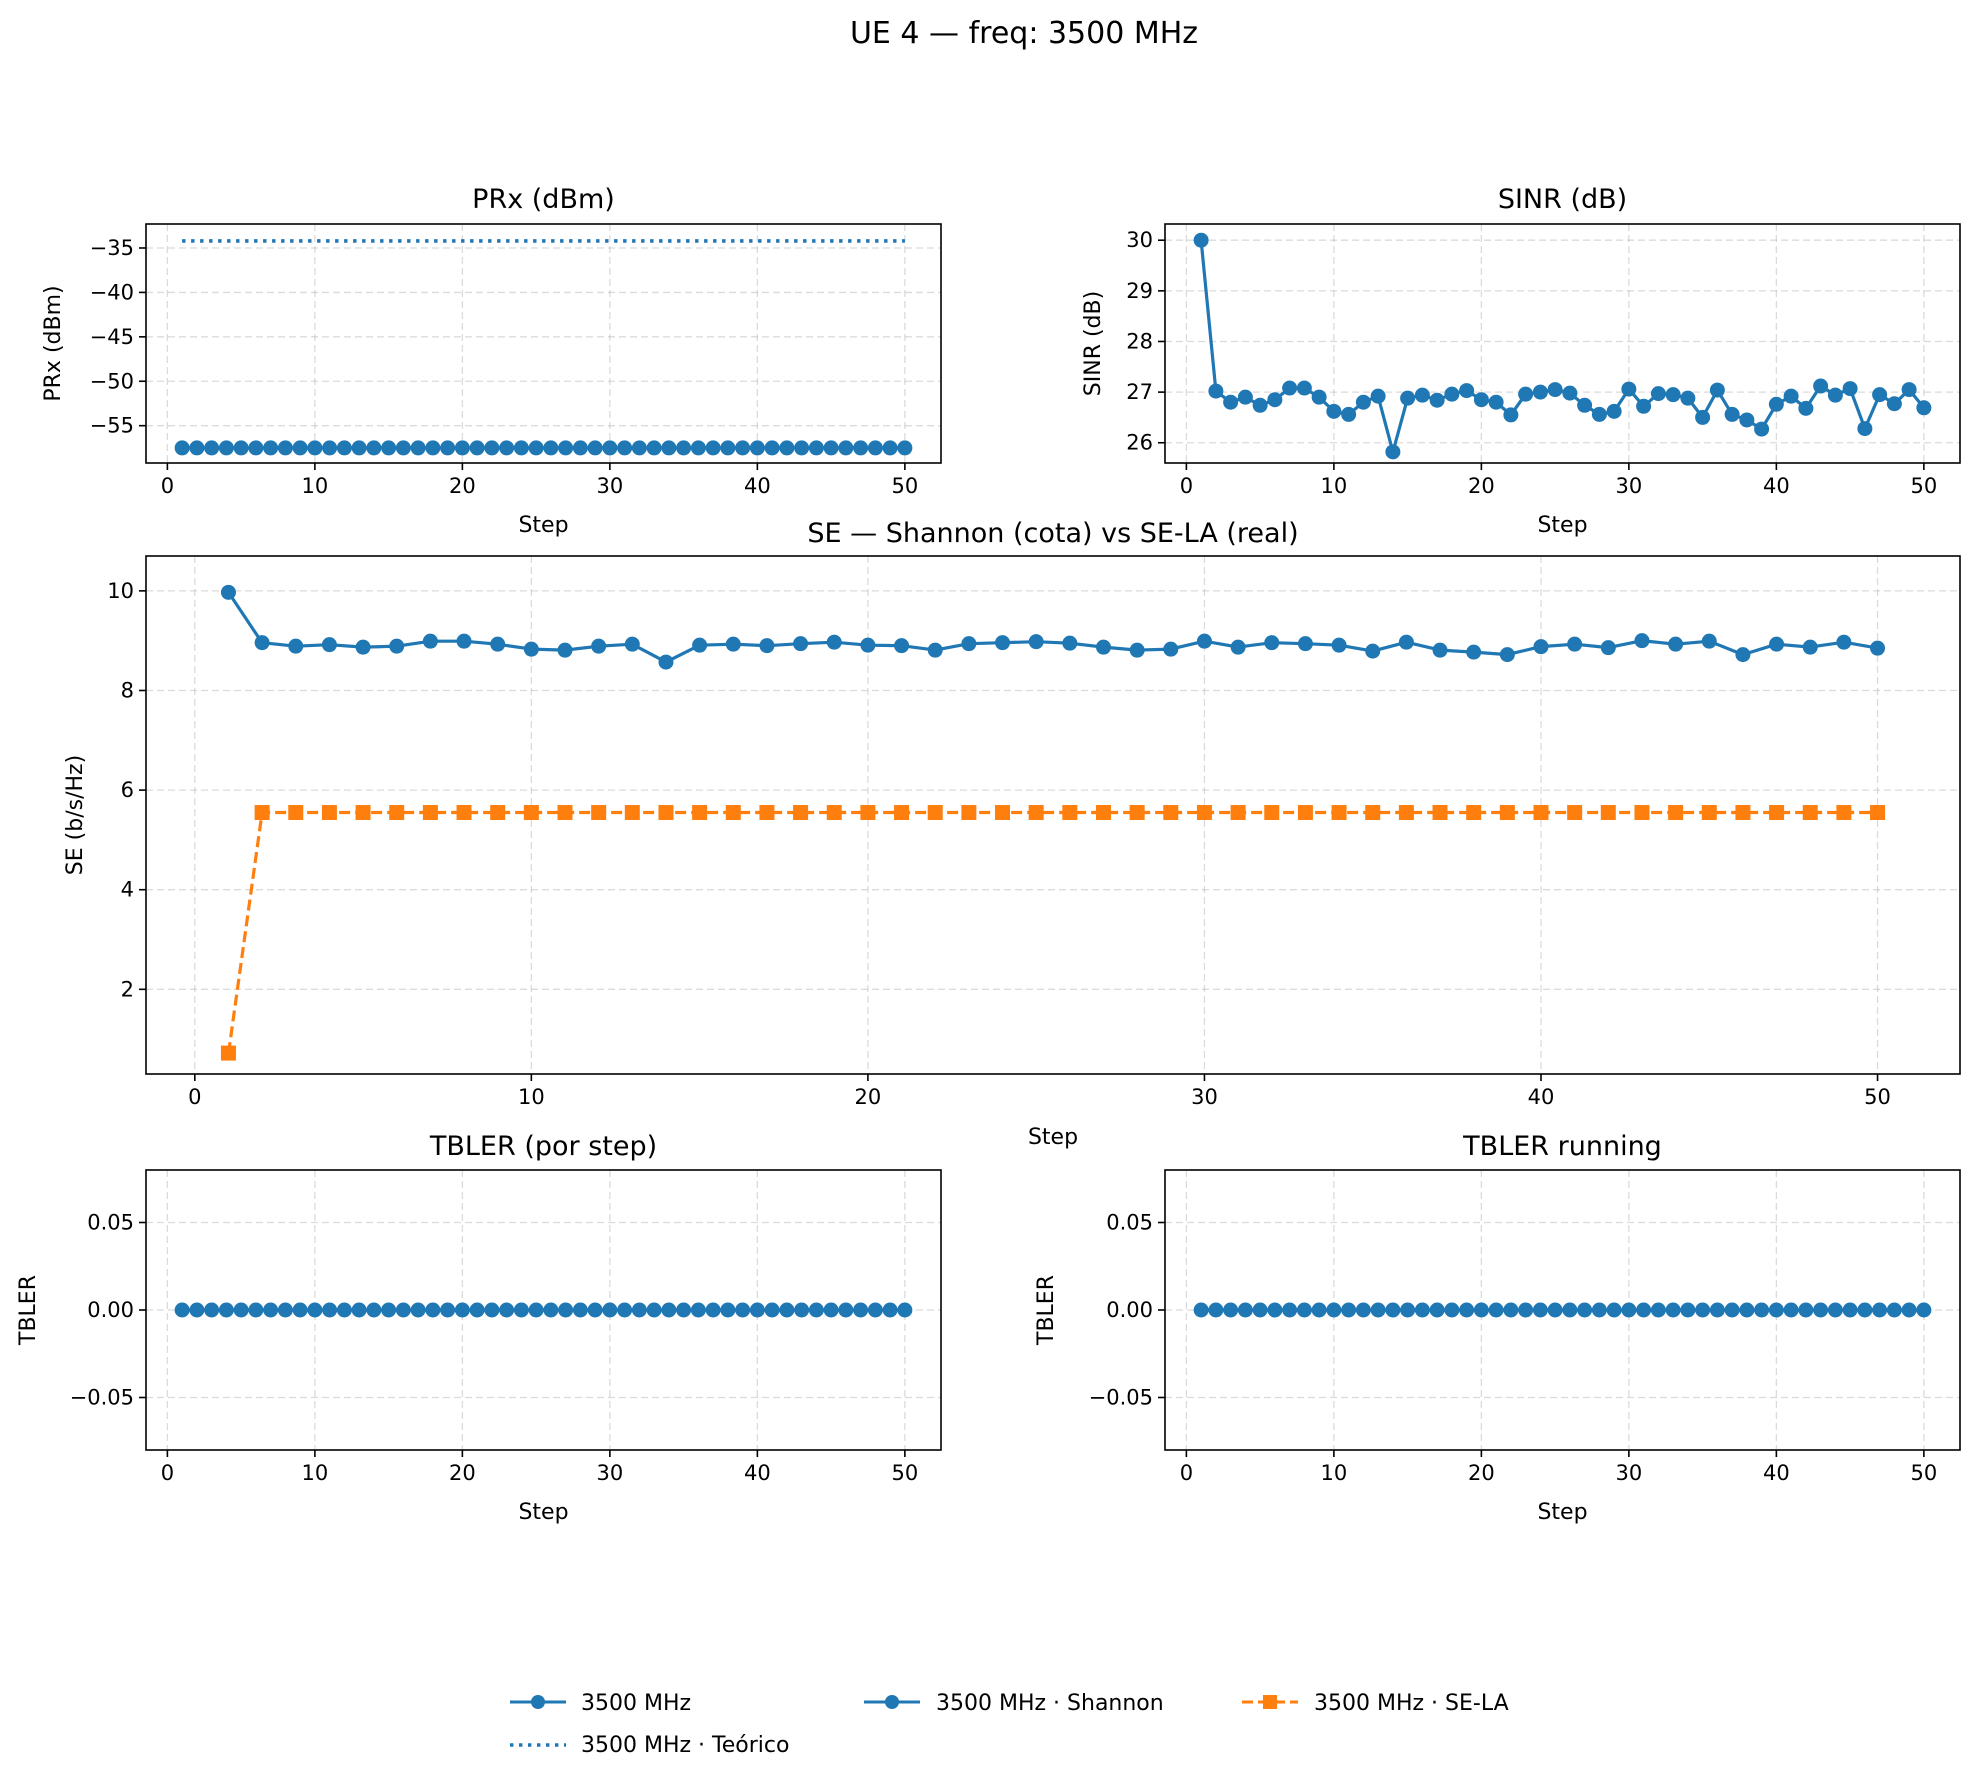 The width and height of the screenshot is (1977, 1778). I want to click on subplot-title: TBLER (por step), so click(543, 1146).